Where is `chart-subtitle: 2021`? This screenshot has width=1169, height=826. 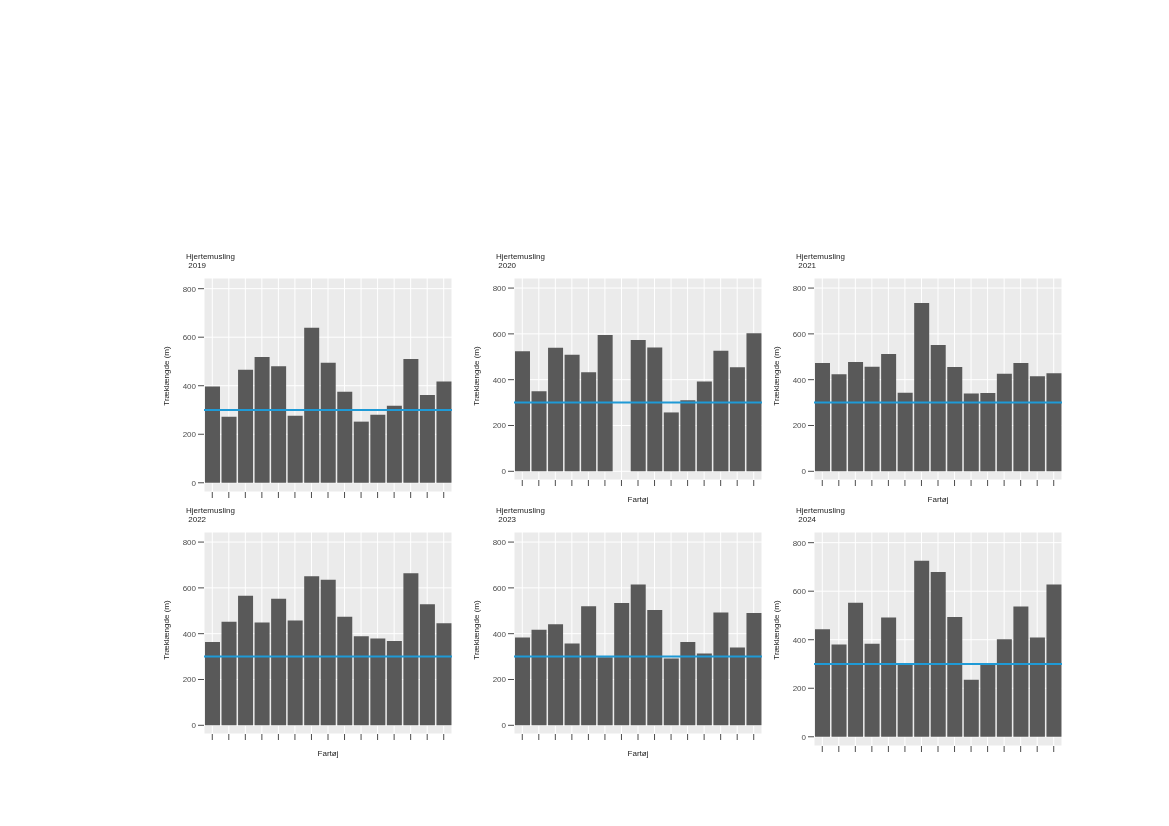
chart-subtitle: 2021 is located at coordinates (807, 265).